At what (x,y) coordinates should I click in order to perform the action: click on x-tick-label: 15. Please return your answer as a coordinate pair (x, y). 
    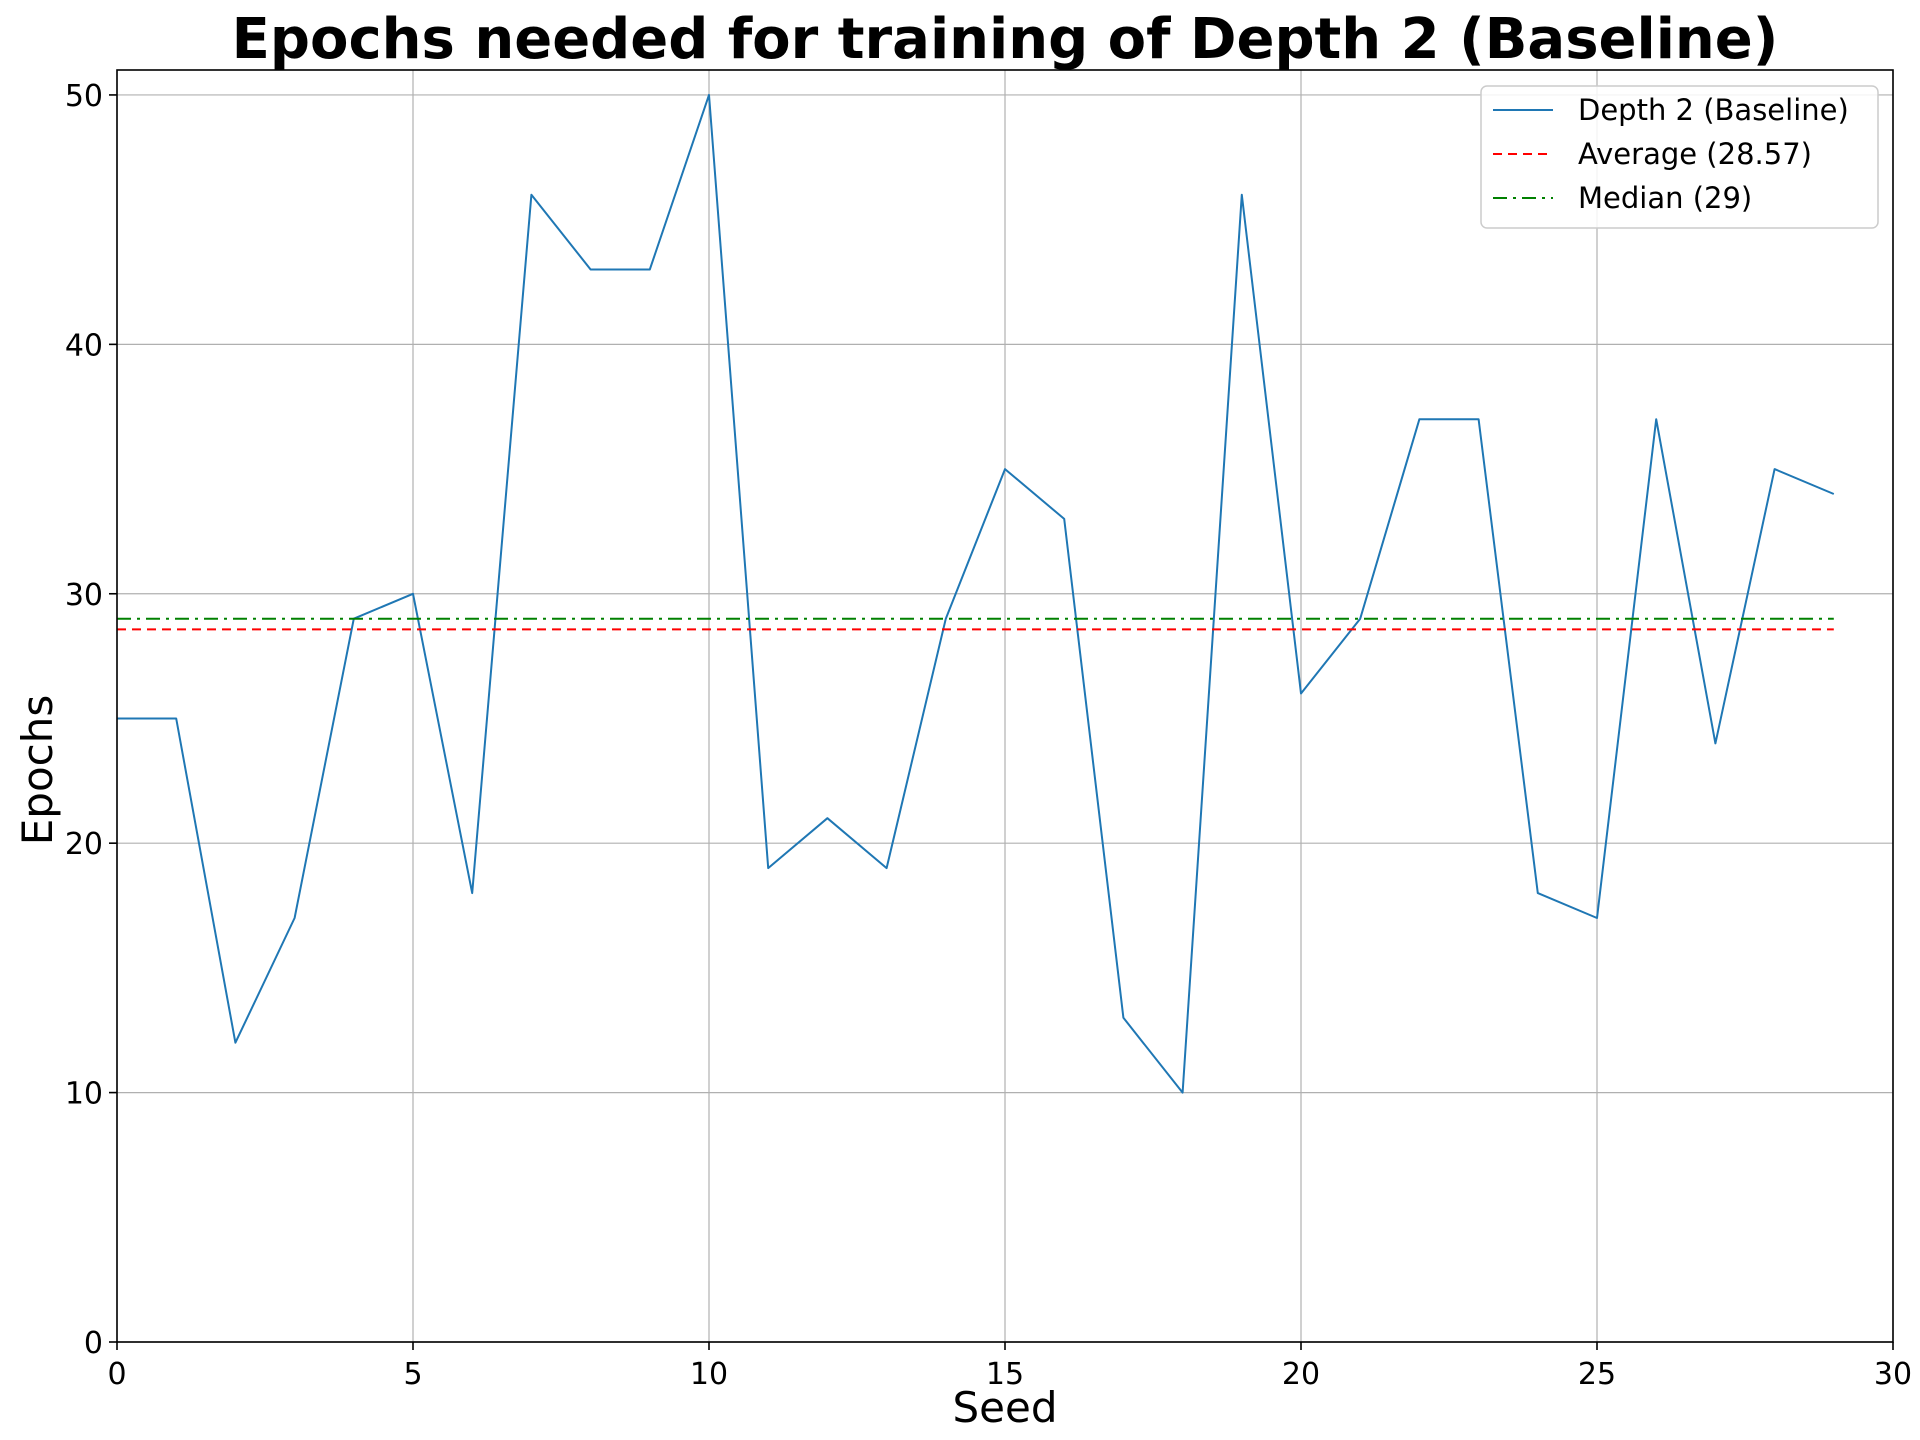
    Looking at the image, I should click on (1005, 1374).